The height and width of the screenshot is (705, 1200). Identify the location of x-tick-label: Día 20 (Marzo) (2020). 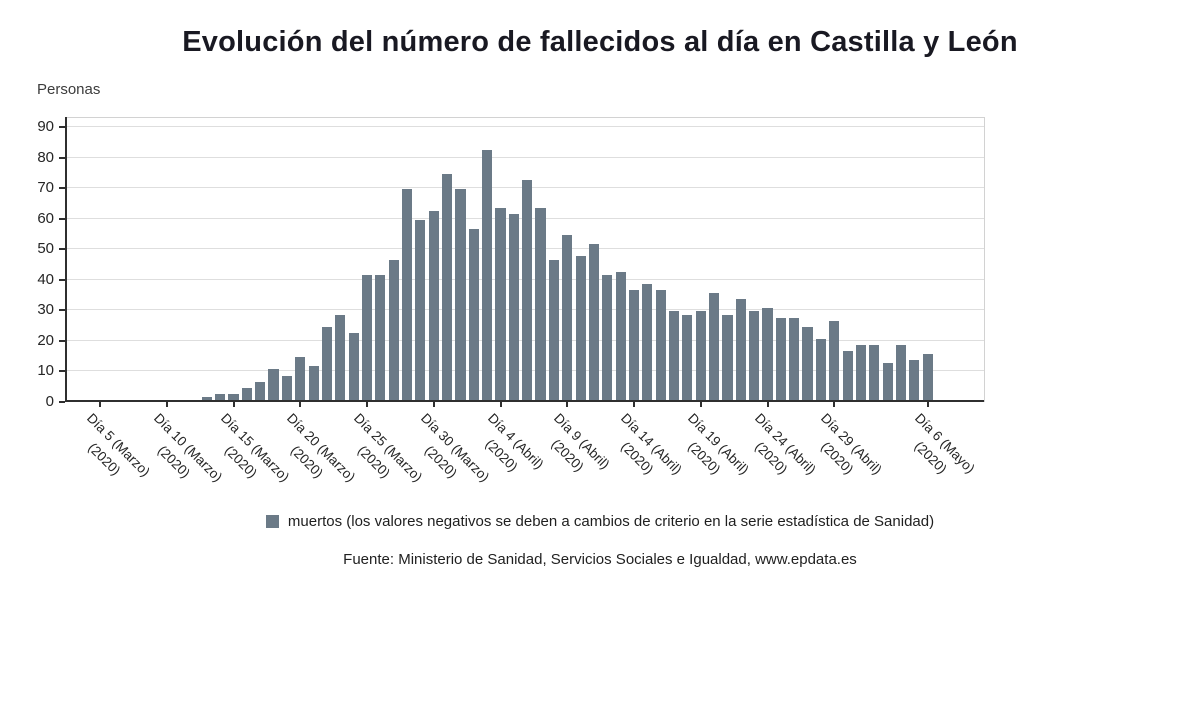
(321, 447).